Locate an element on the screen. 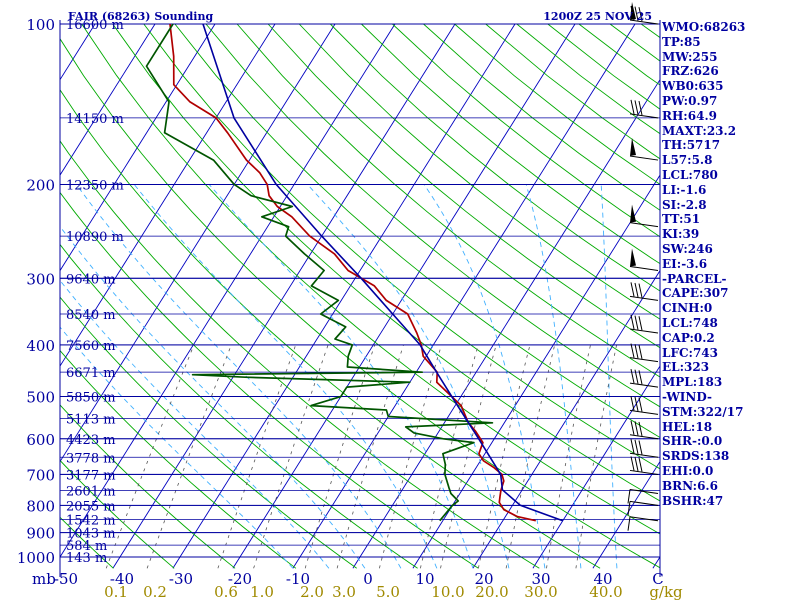  index-line: TT:51 is located at coordinates (681, 219).